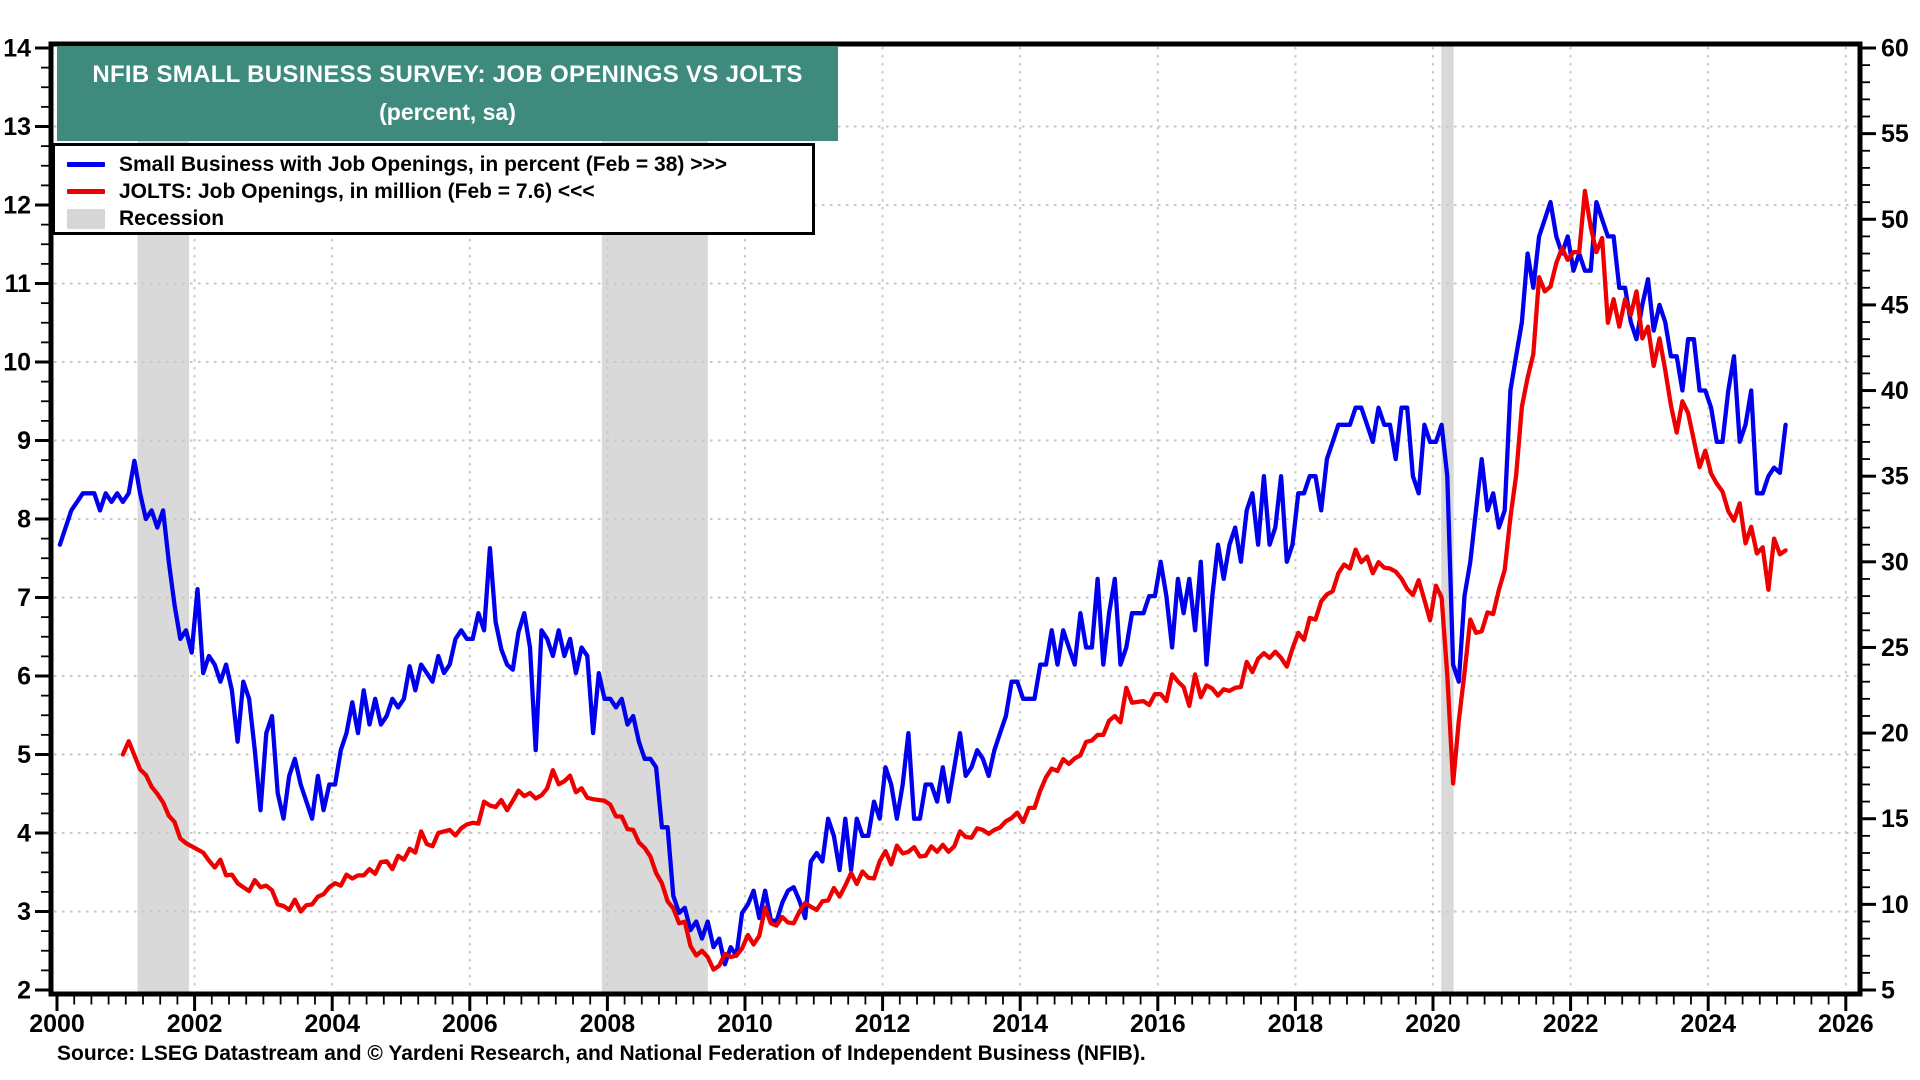  What do you see at coordinates (17, 127) in the screenshot?
I see `left-axis-label: 13` at bounding box center [17, 127].